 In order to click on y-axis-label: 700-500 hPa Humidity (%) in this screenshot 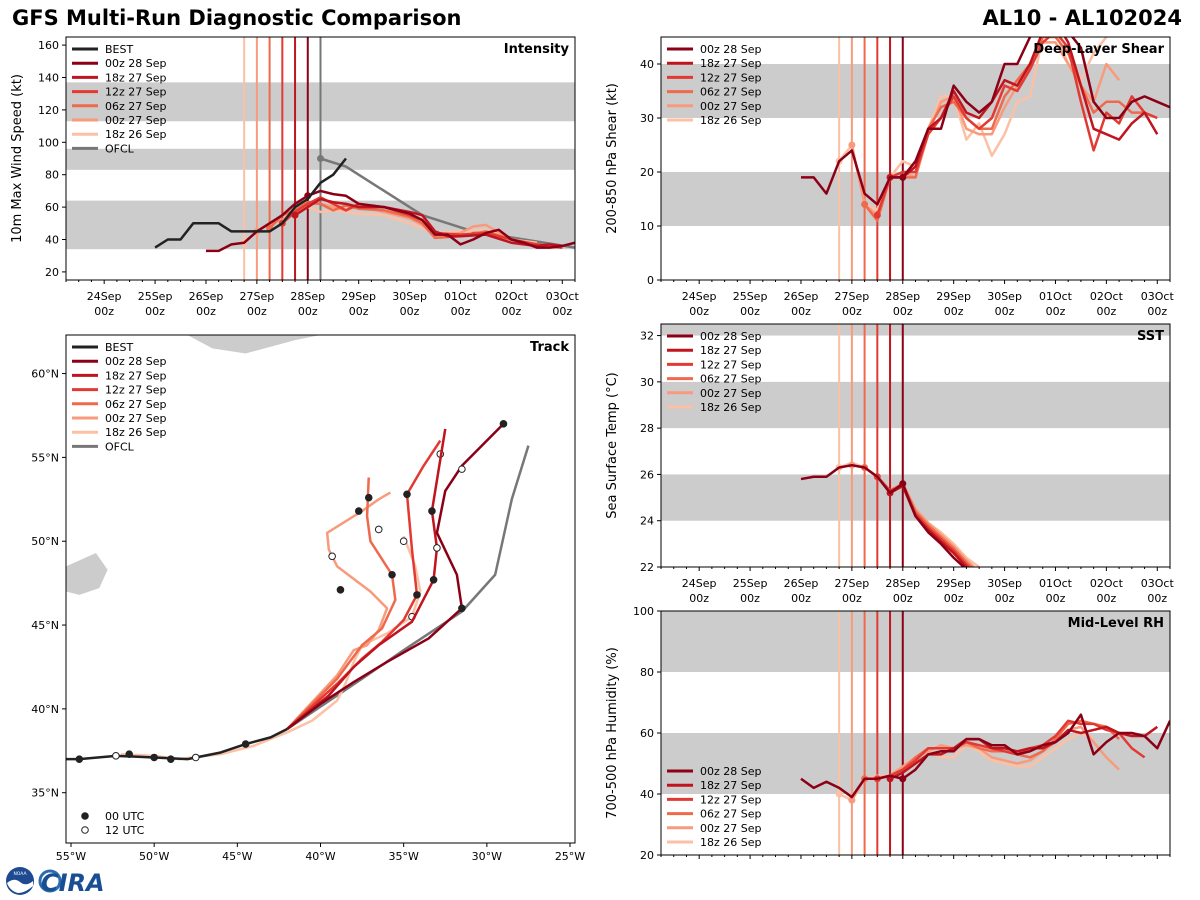, I will do `click(612, 733)`.